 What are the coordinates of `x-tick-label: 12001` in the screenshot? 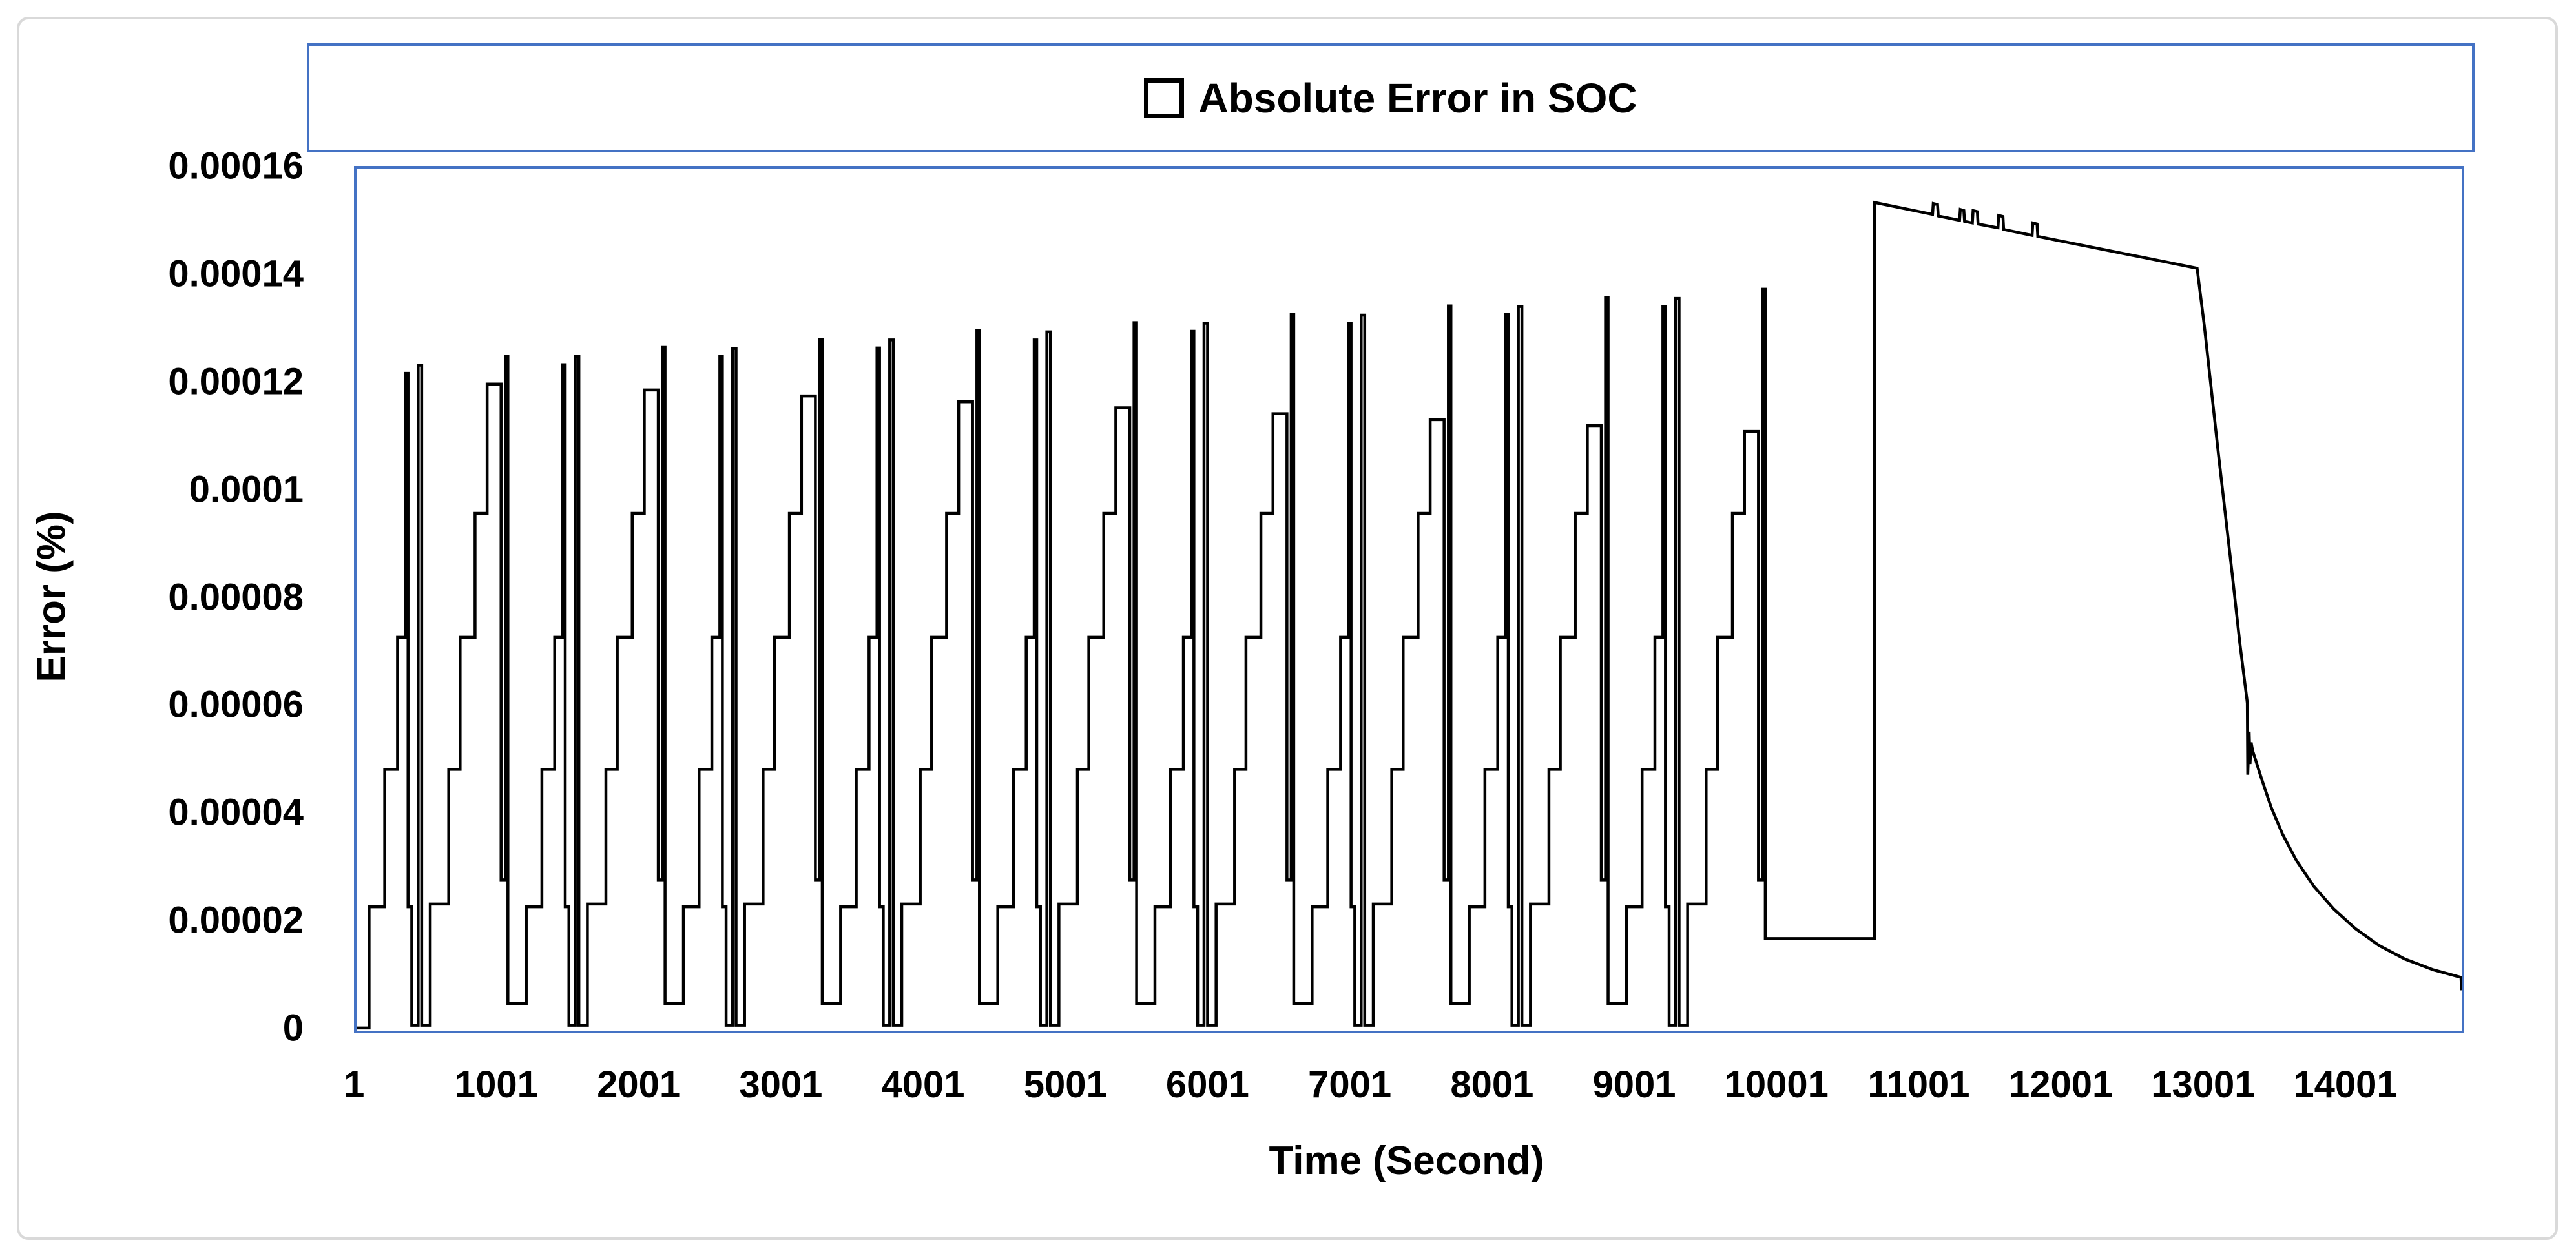 It's located at (2061, 1085).